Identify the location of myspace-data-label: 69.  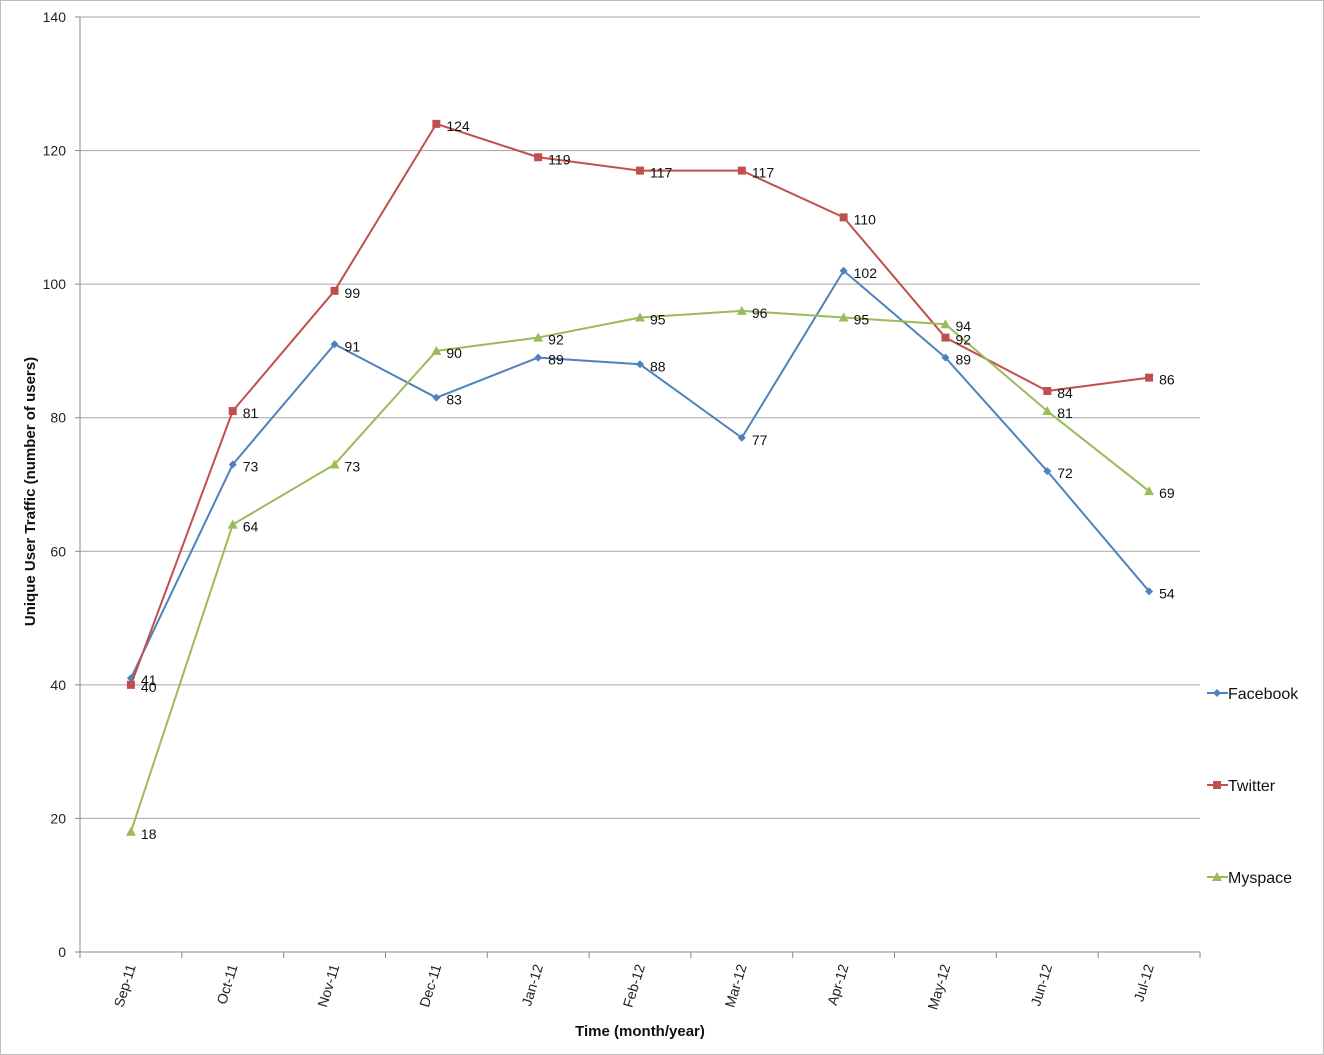
(1167, 493).